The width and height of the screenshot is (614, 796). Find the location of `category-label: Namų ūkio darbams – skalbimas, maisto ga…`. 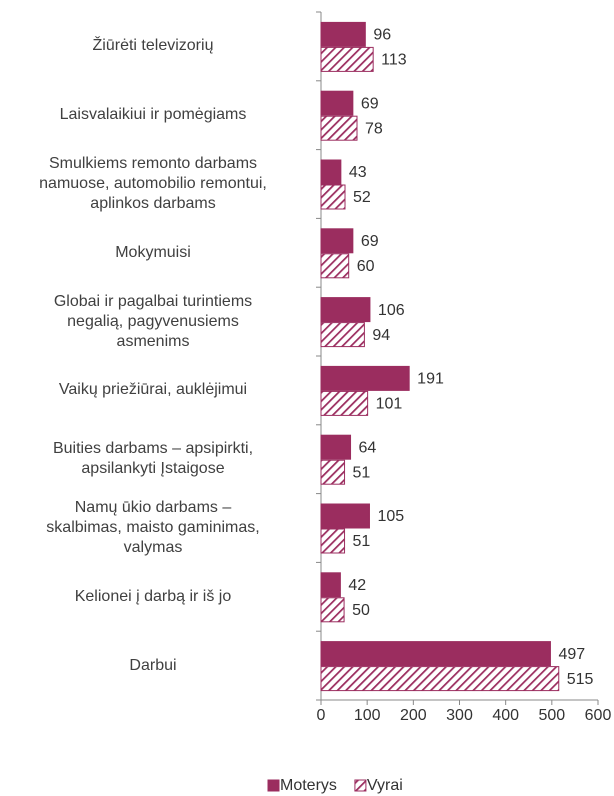

category-label: Namų ūkio darbams – skalbimas, maisto ga… is located at coordinates (153, 527).